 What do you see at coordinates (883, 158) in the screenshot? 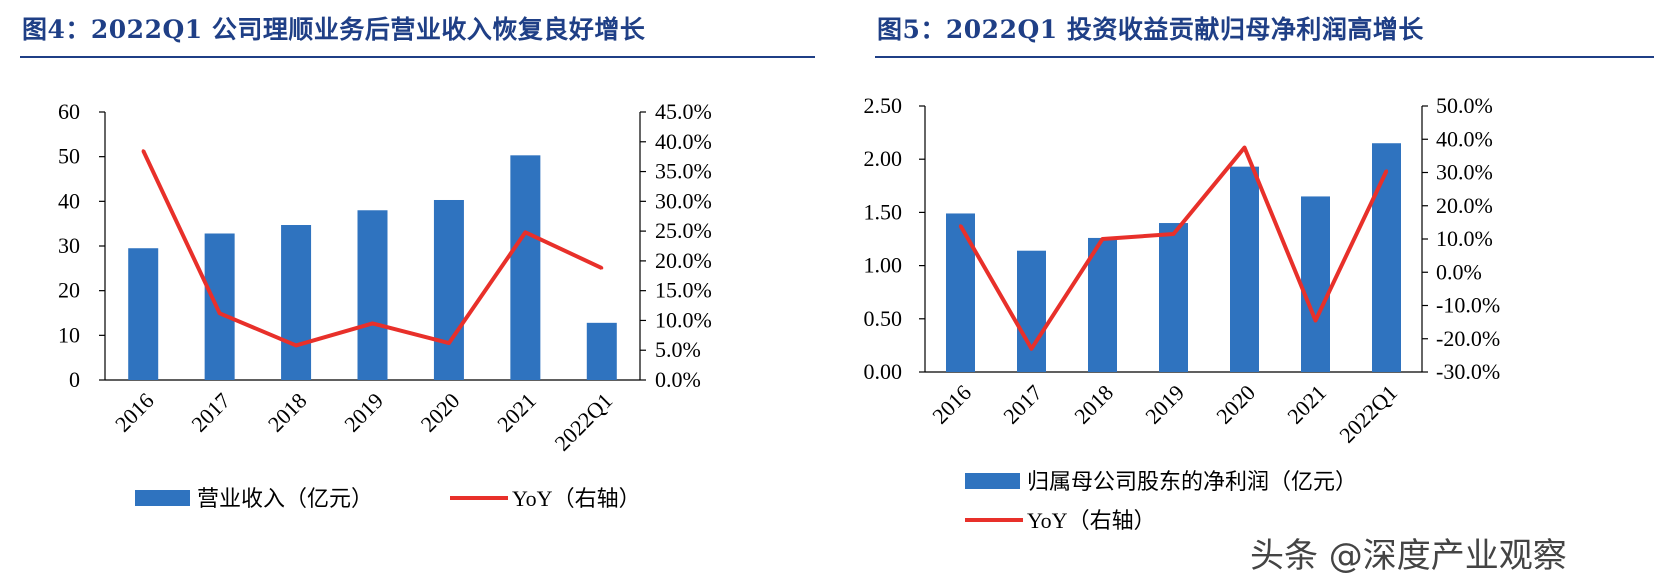
I see `left-axis-tick-label: 2.00` at bounding box center [883, 158].